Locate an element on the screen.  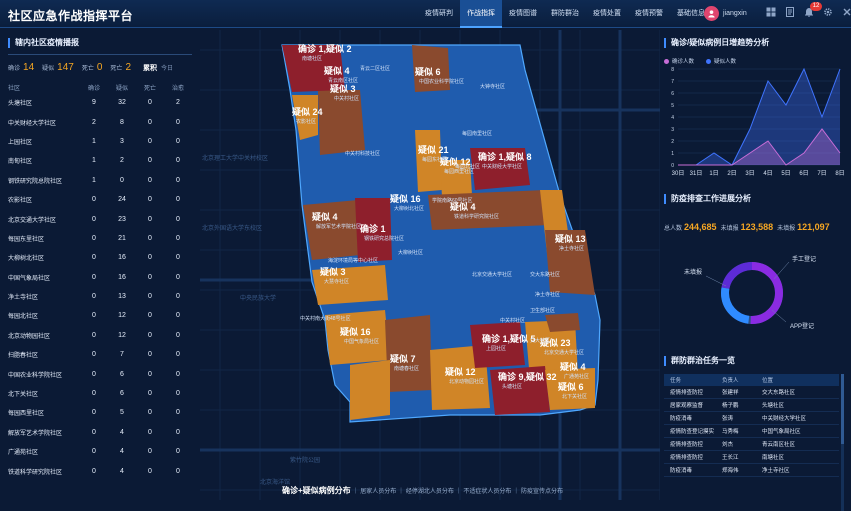
map-case-label: 确诊 9,疑似 32 is located at coordinates (527, 376).